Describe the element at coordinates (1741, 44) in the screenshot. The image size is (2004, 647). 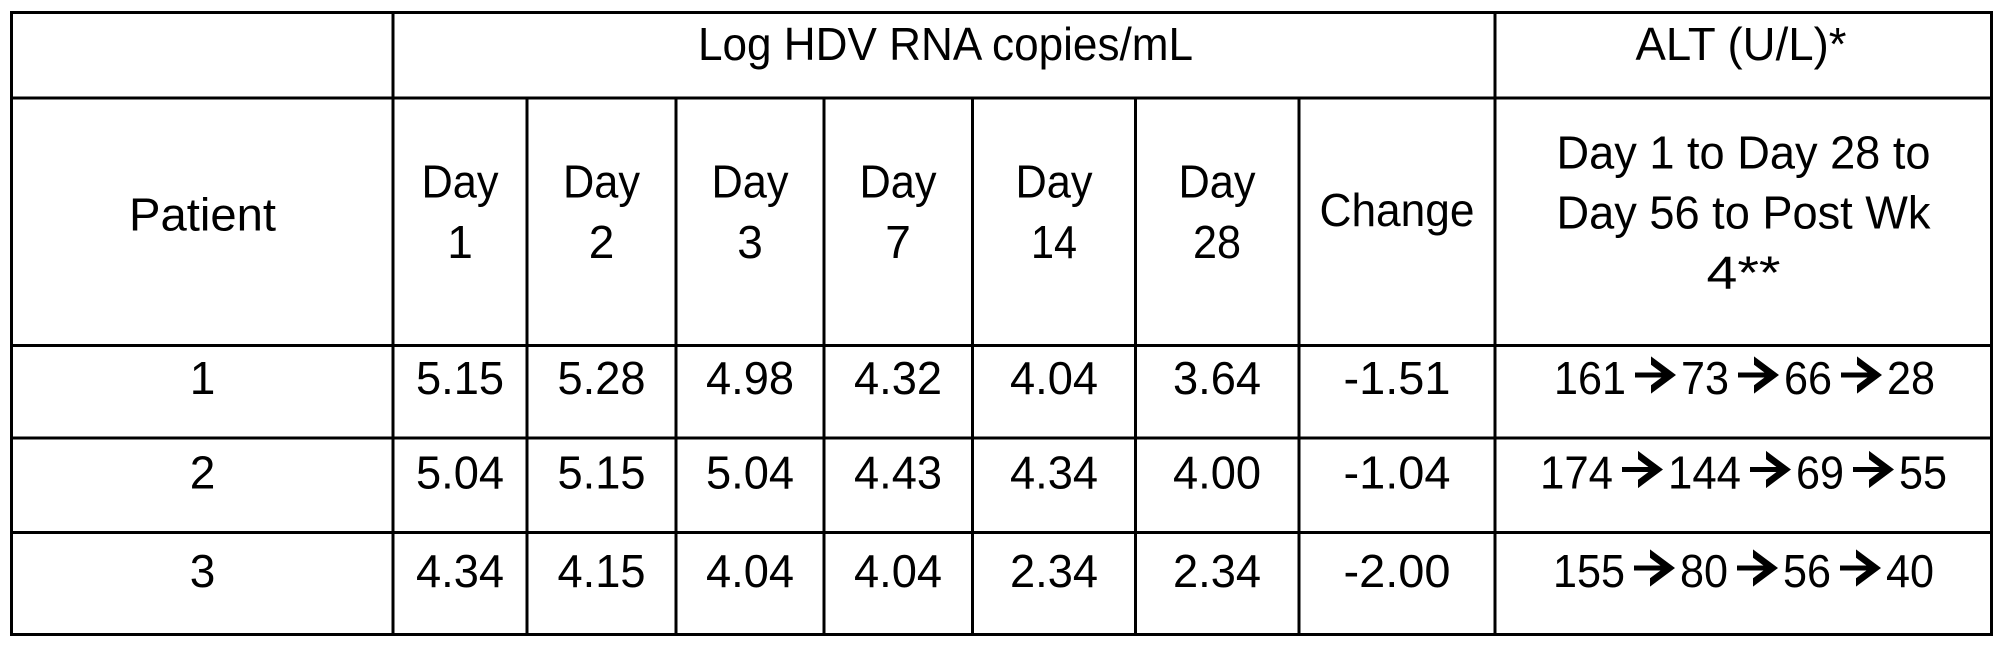
I see `svg-text: ALT (U/L)*` at that location.